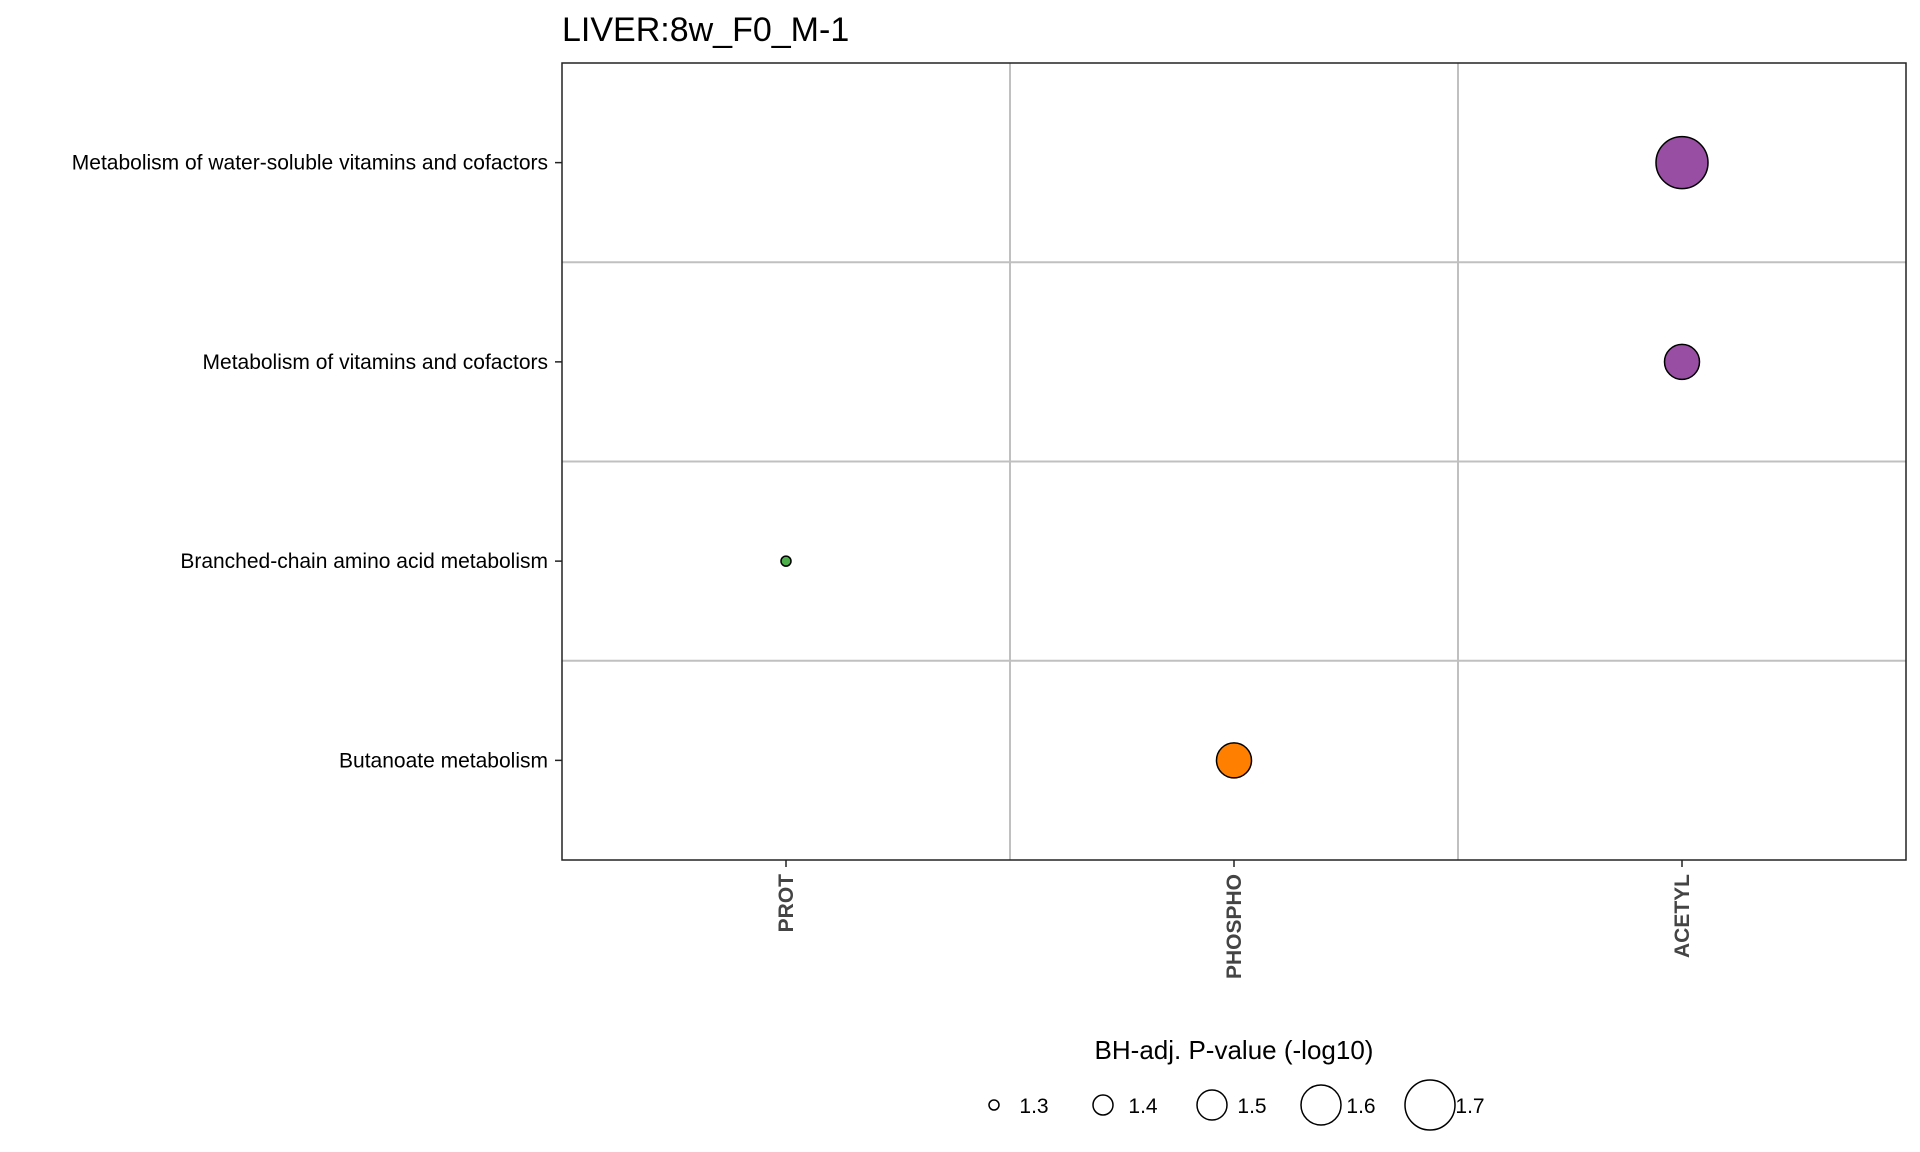  What do you see at coordinates (1236, 1105) in the screenshot?
I see `legend: 1.3 1.4 1.5 1.6 1.7` at bounding box center [1236, 1105].